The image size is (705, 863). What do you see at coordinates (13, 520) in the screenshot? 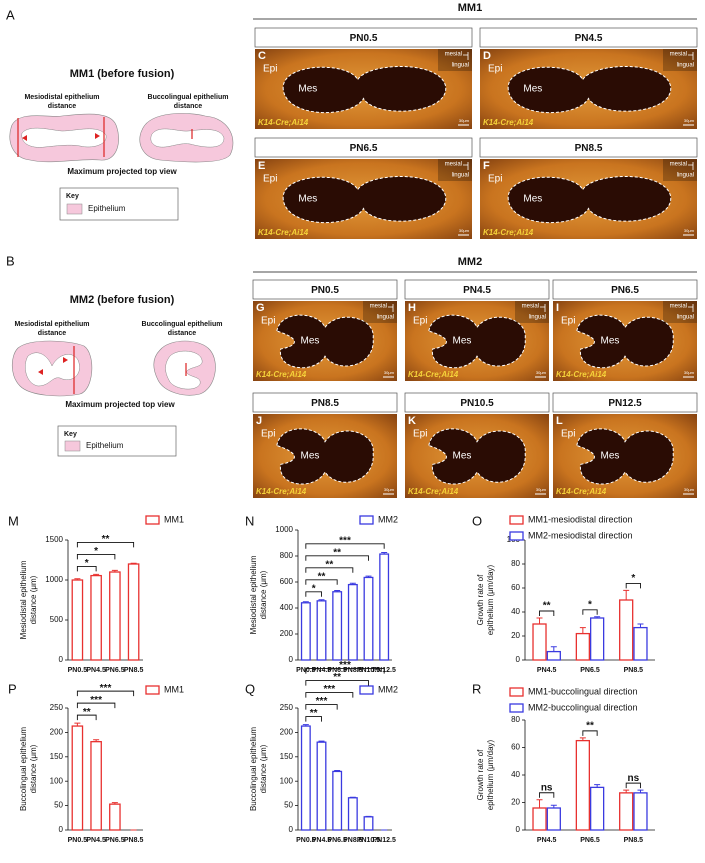
I see `panel-letter: M` at bounding box center [13, 520].